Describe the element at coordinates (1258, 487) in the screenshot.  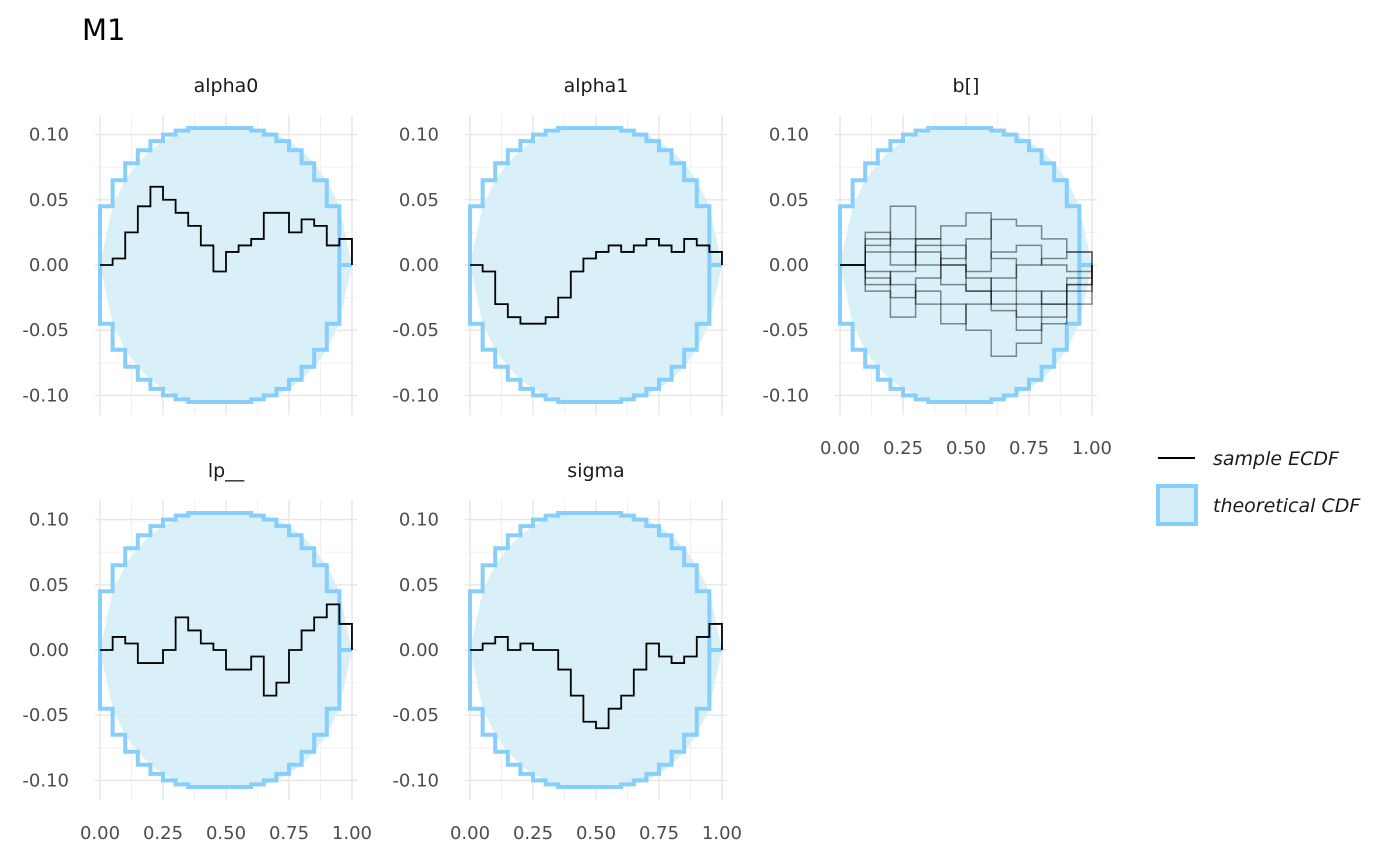
I see `legend: sample ECDF theoretical CDF` at that location.